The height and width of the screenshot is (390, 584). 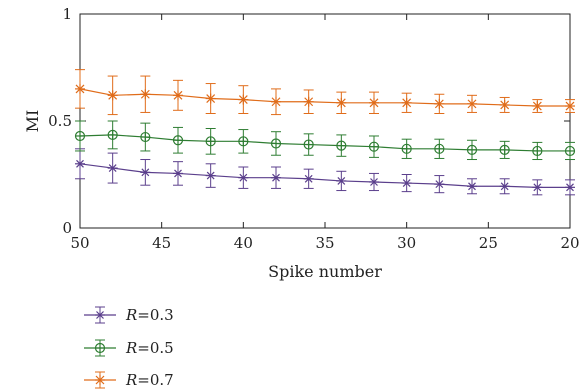 I want to click on y-tick-label: 1, so click(x=67, y=14).